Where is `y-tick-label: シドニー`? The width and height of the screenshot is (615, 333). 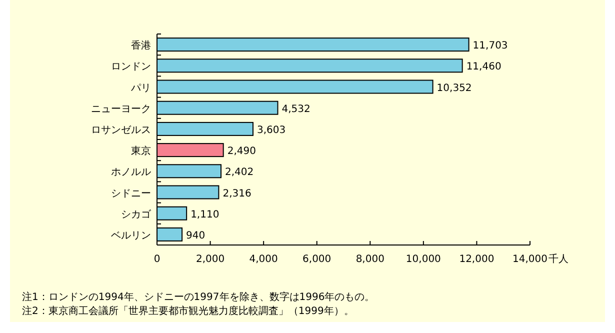
y-tick-label: シドニー is located at coordinates (131, 194).